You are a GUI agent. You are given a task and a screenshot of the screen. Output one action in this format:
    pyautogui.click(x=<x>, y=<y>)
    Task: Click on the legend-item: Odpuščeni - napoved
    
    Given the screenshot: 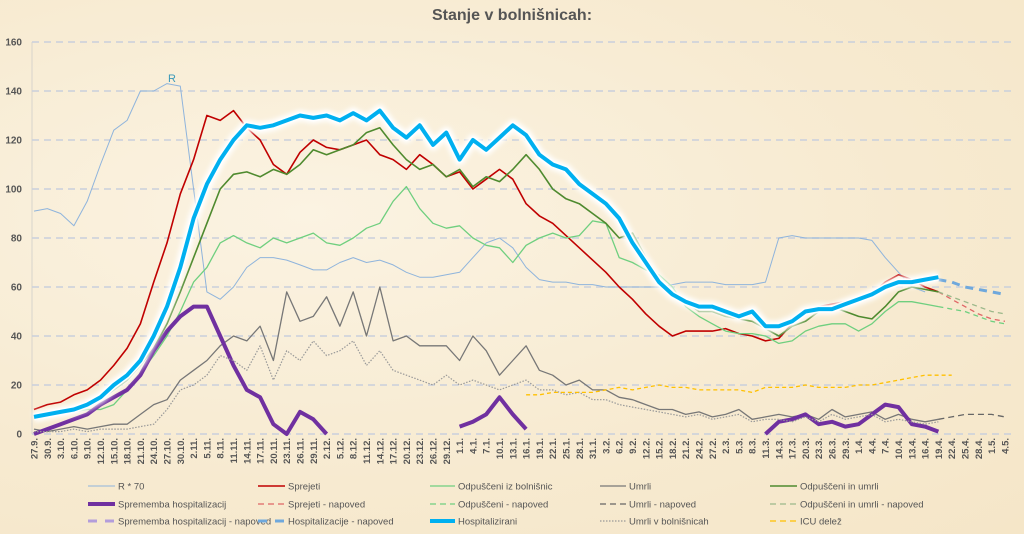 What is the action you would take?
    pyautogui.click(x=489, y=505)
    